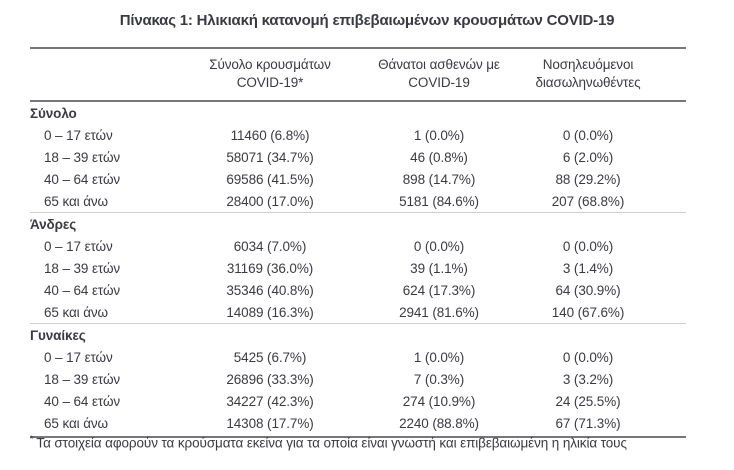  What do you see at coordinates (588, 157) in the screenshot?
I see `intubated-value: 6 (2.0%)` at bounding box center [588, 157].